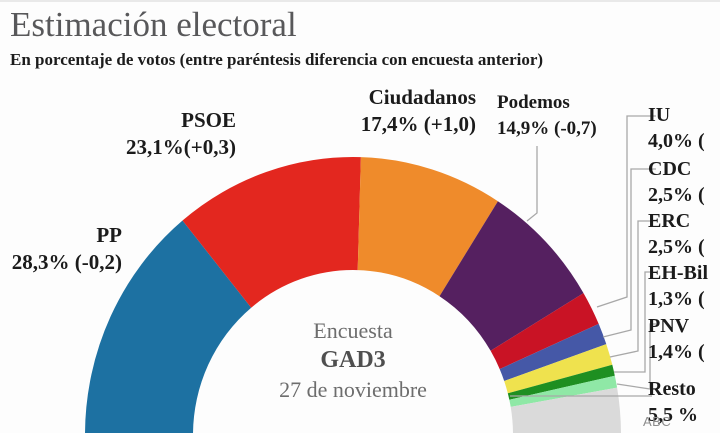 The image size is (720, 433). Describe the element at coordinates (168, 326) in the screenshot. I see `slice-pp` at that location.